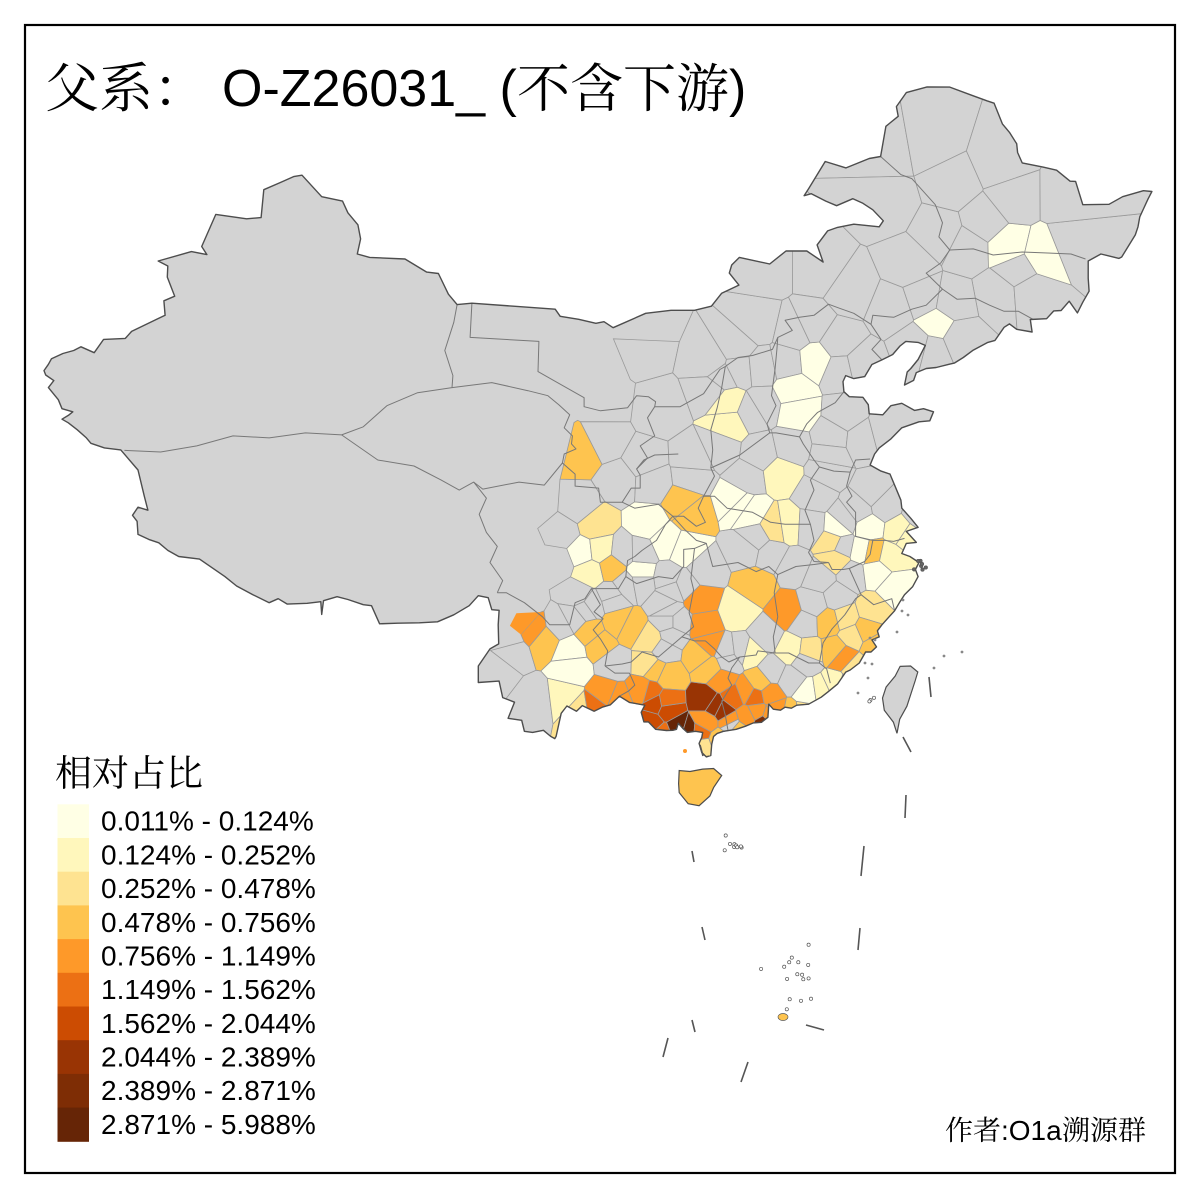 This screenshot has height=1200, width=1200. I want to click on svg-text: 0.756% - 1.149%, so click(208, 955).